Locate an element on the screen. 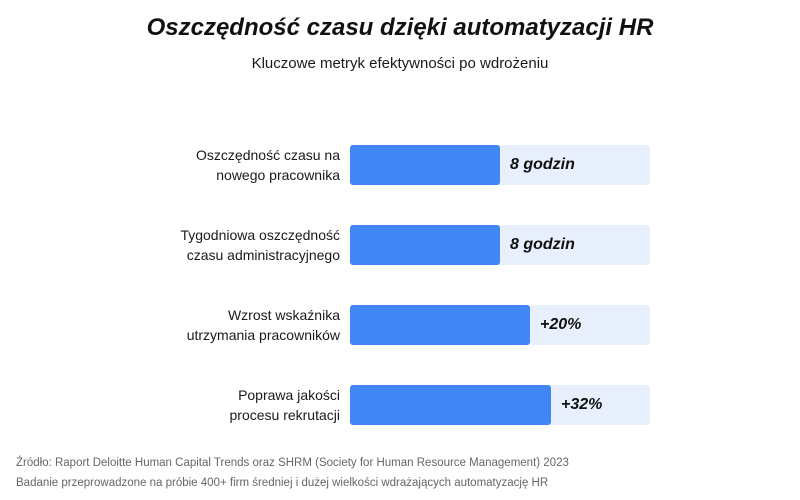 This screenshot has height=500, width=800. category-label: Wzrost wskaźnika utrzymania pracowników is located at coordinates (263, 325).